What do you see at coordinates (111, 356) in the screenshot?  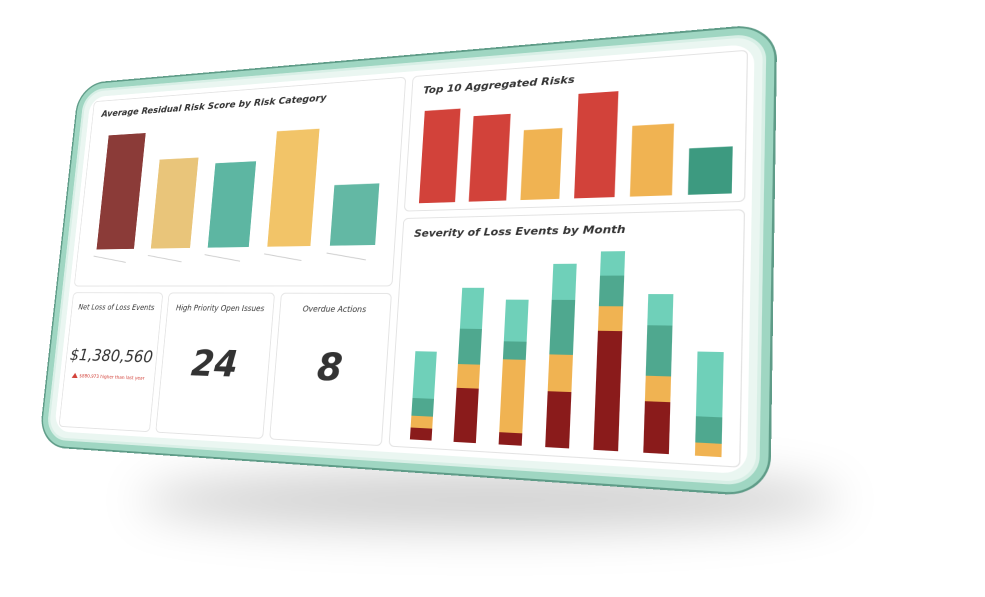 I see `kpi-value: $1,380,560` at bounding box center [111, 356].